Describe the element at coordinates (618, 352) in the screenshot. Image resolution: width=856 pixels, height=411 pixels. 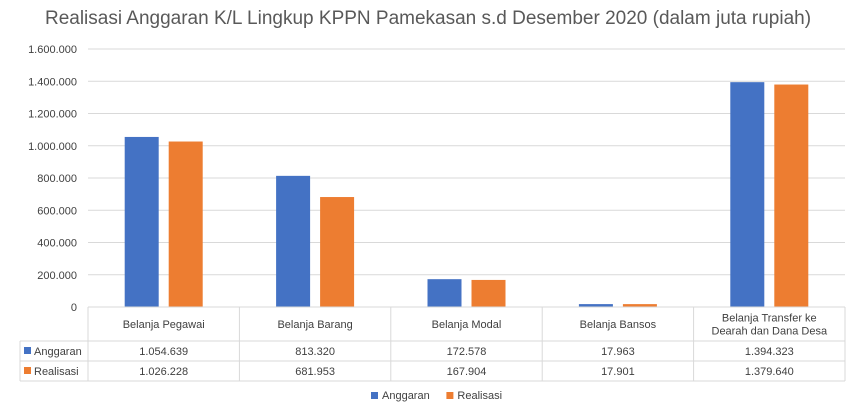
I see `data-label: 17.963` at that location.